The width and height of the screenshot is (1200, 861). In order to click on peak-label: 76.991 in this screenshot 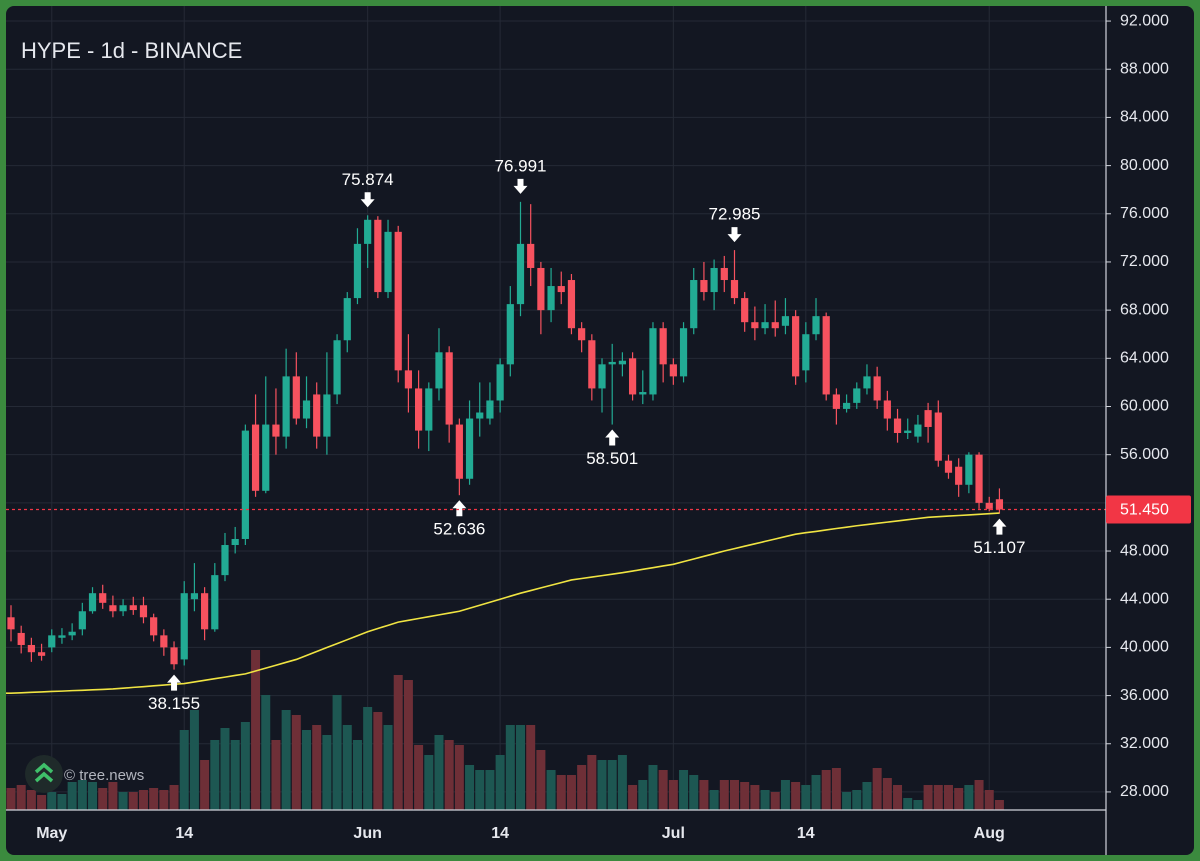, I will do `click(521, 165)`.